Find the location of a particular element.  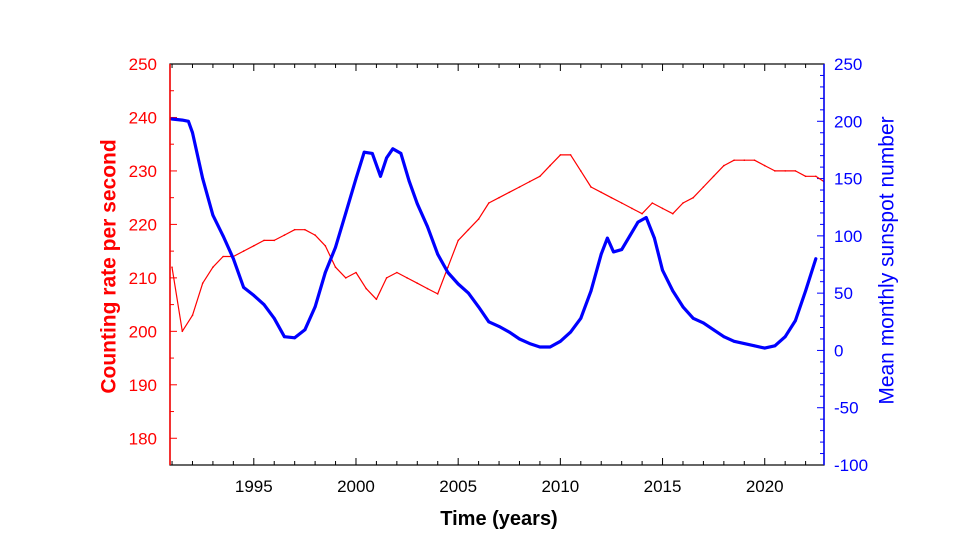

left-tick-label: 220 is located at coordinates (143, 224).